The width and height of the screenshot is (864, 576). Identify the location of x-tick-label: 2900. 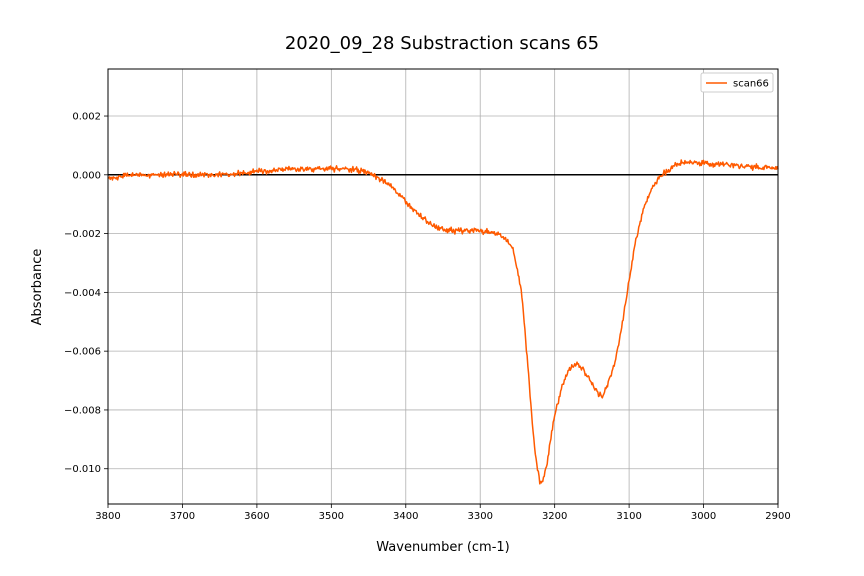
(777, 516).